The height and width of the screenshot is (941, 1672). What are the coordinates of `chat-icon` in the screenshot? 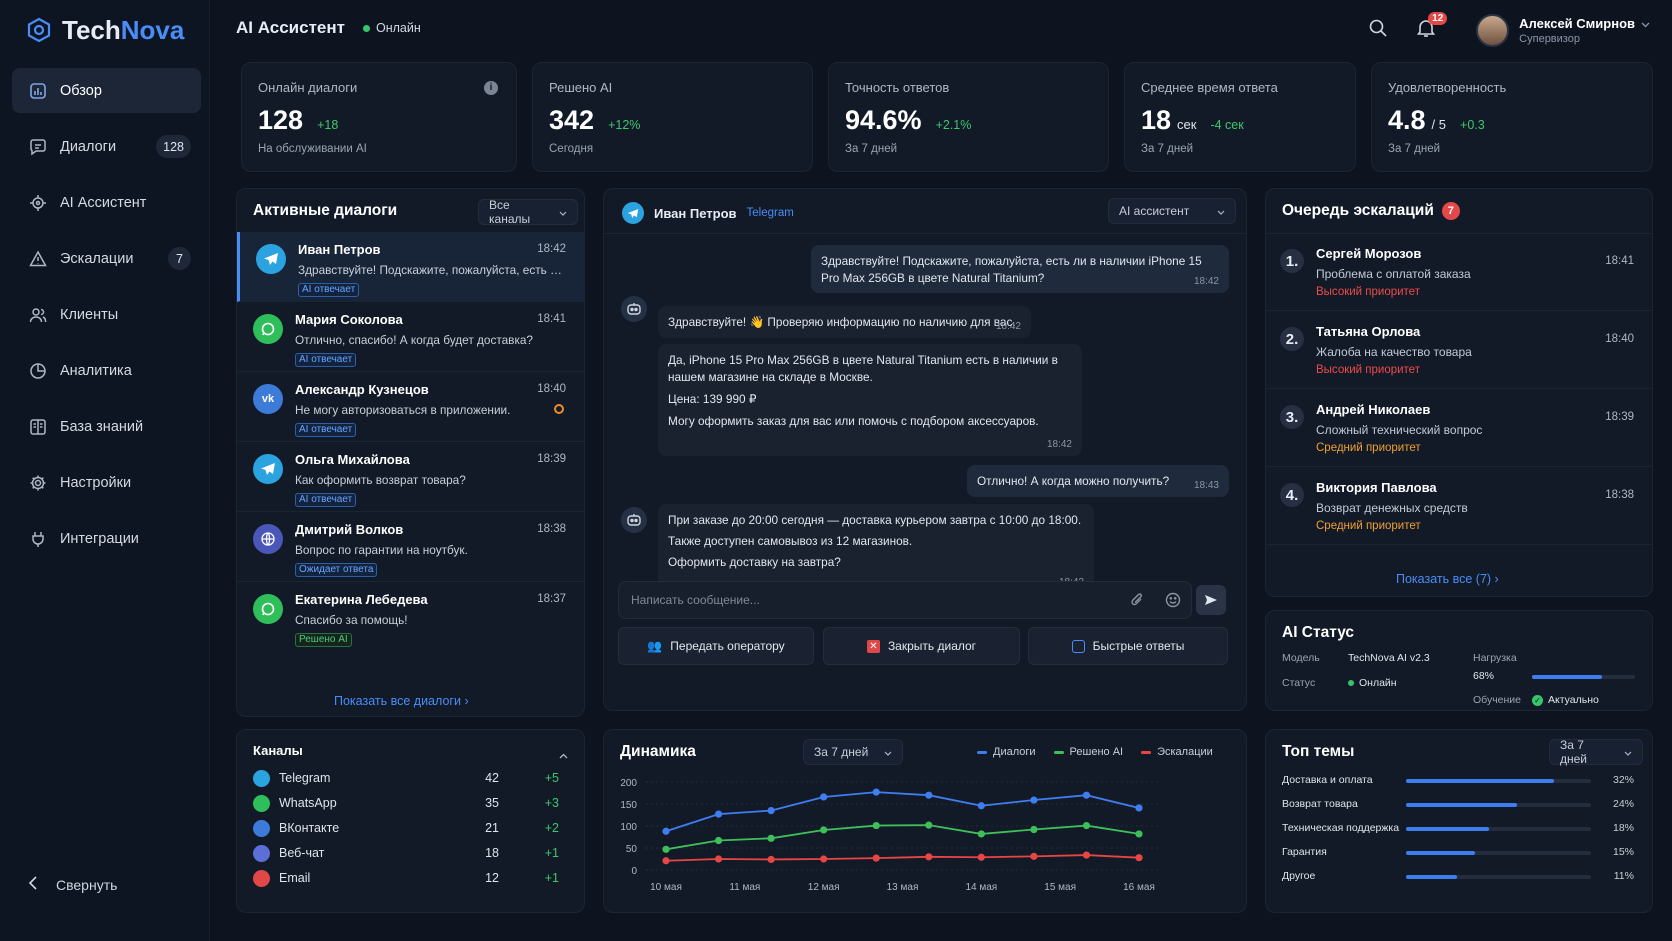 It's located at (38, 147).